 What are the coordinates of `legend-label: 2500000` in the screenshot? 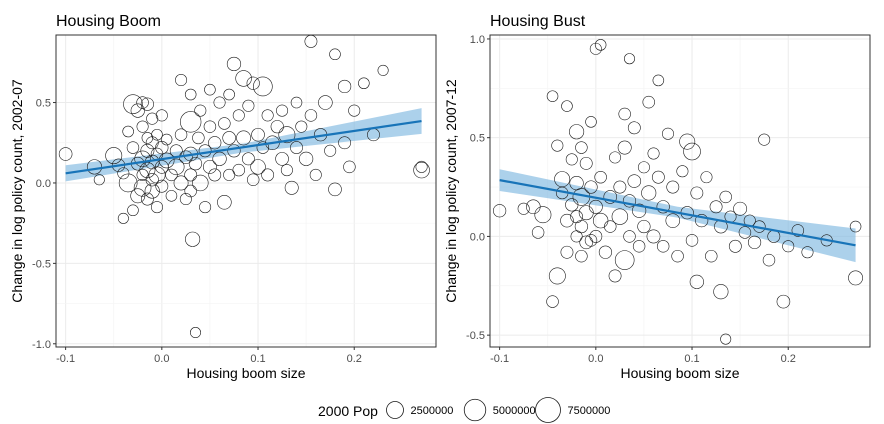 It's located at (431, 411).